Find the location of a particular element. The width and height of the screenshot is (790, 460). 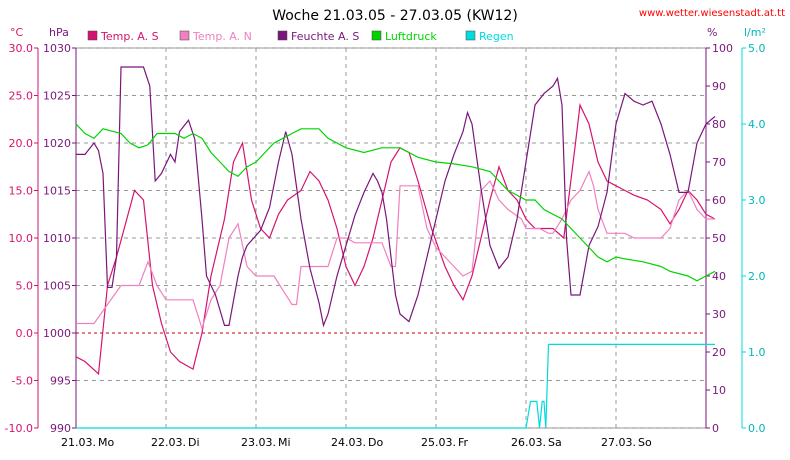

x-tick-day: Do is located at coordinates (375, 442).